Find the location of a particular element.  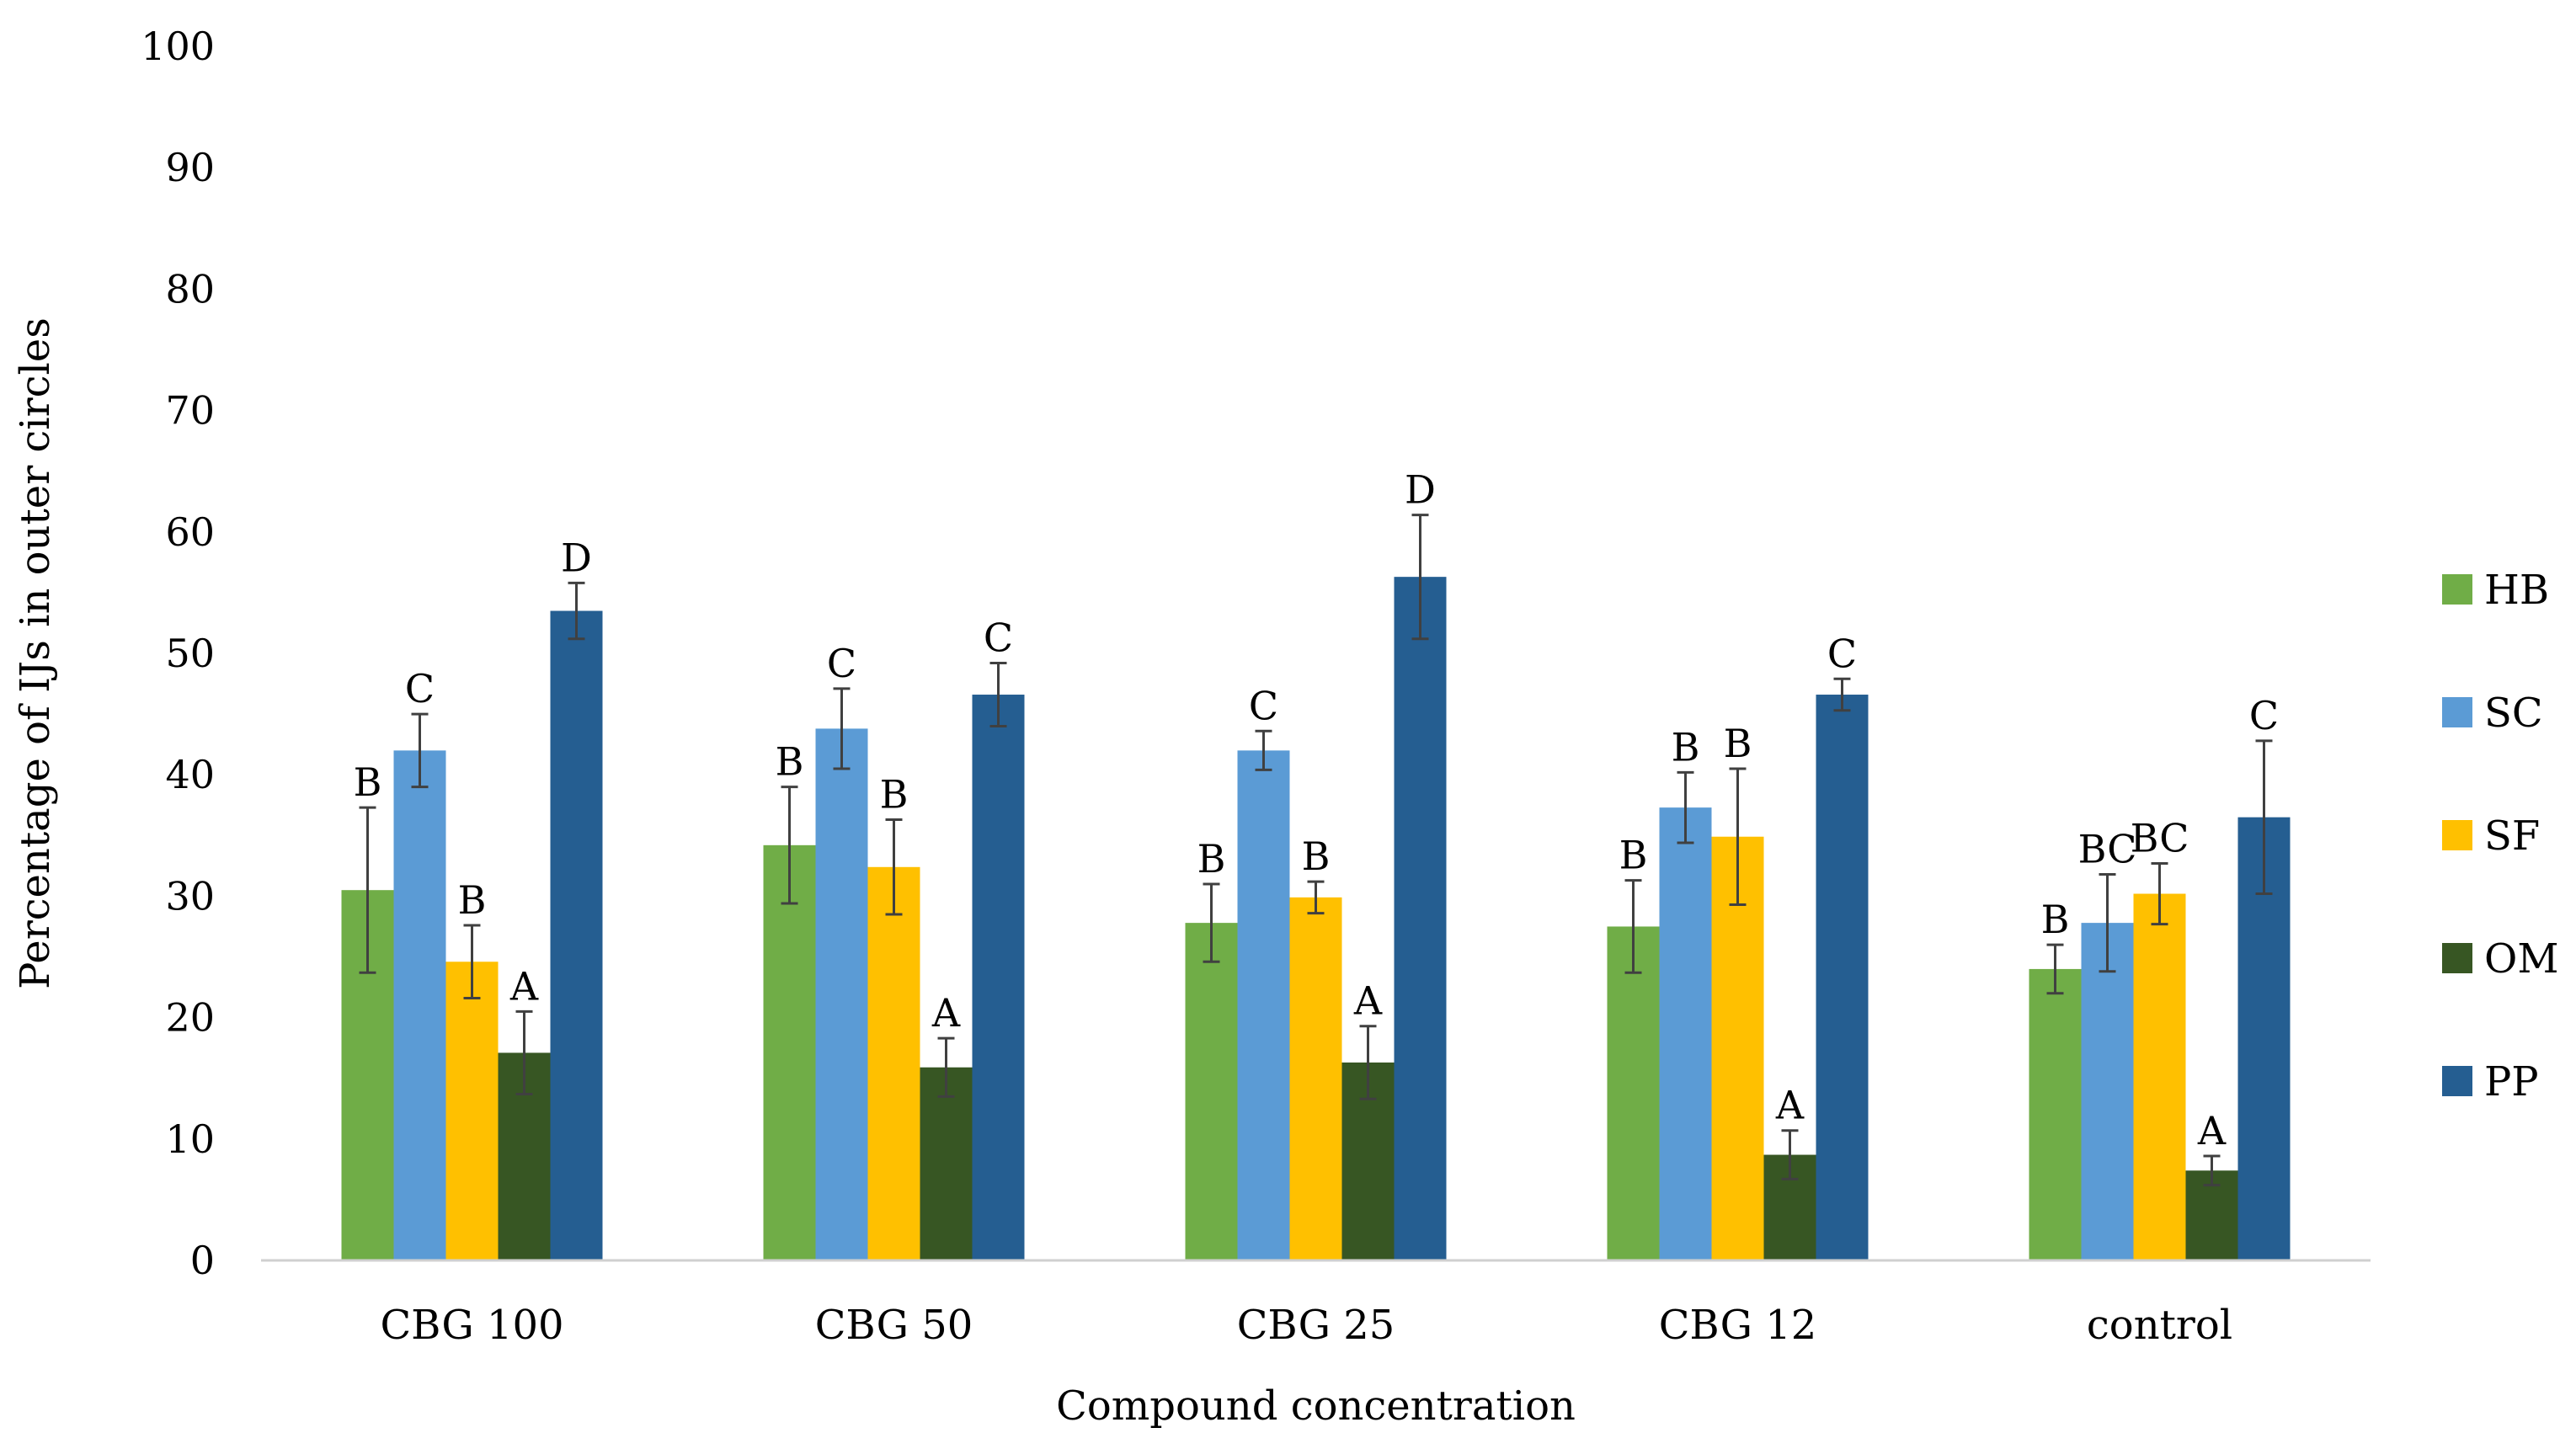

x-tick-label: CBG 100 is located at coordinates (471, 1325).